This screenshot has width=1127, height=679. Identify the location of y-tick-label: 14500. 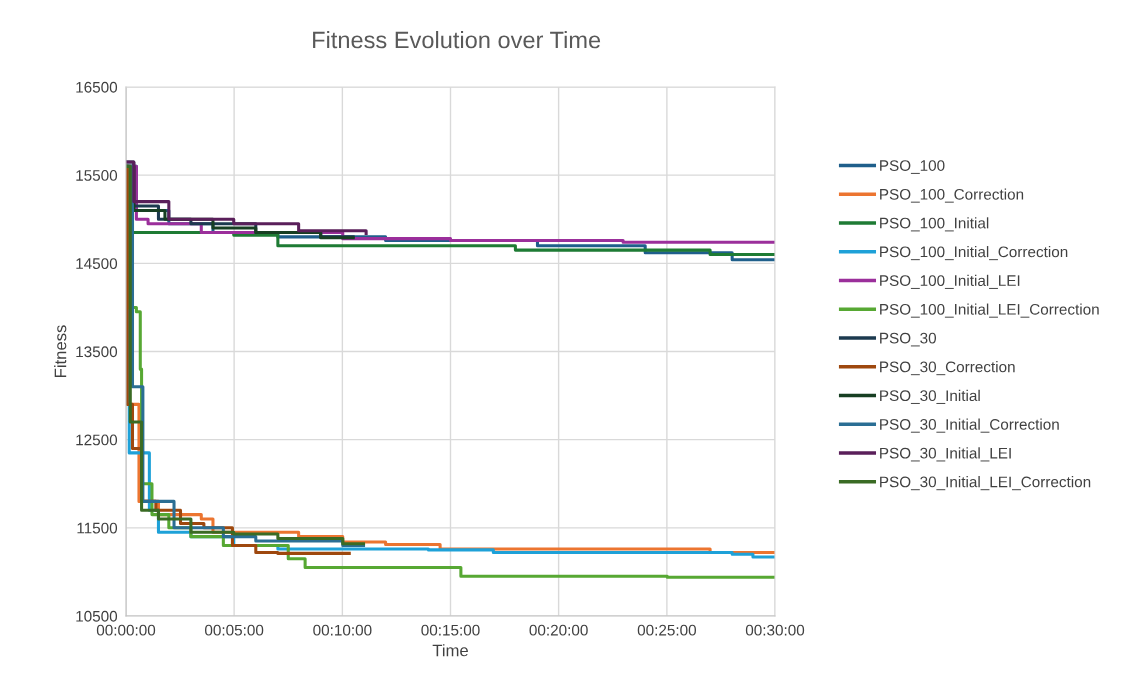
(97, 264).